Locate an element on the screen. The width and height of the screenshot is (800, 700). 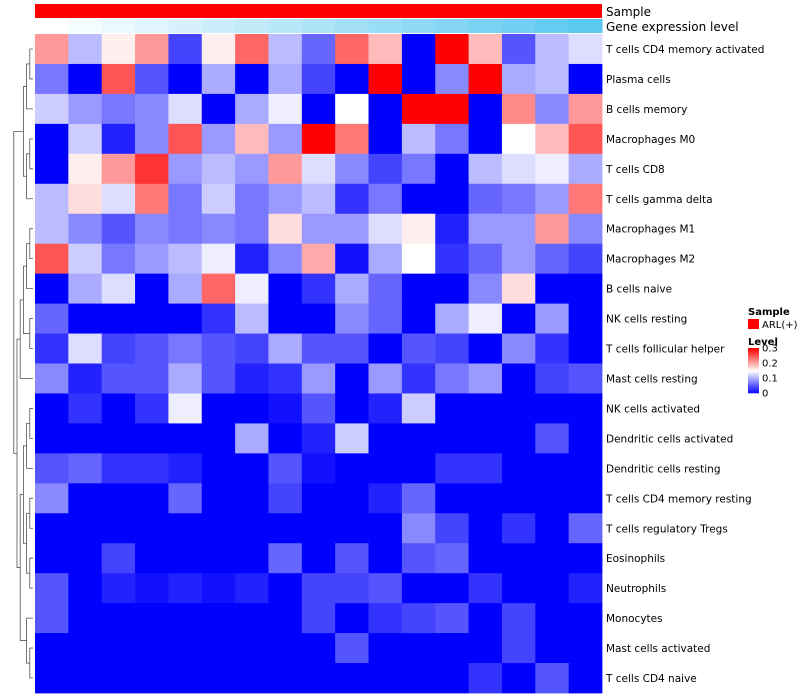
row-label: T cells CD4 naive is located at coordinates (651, 679).